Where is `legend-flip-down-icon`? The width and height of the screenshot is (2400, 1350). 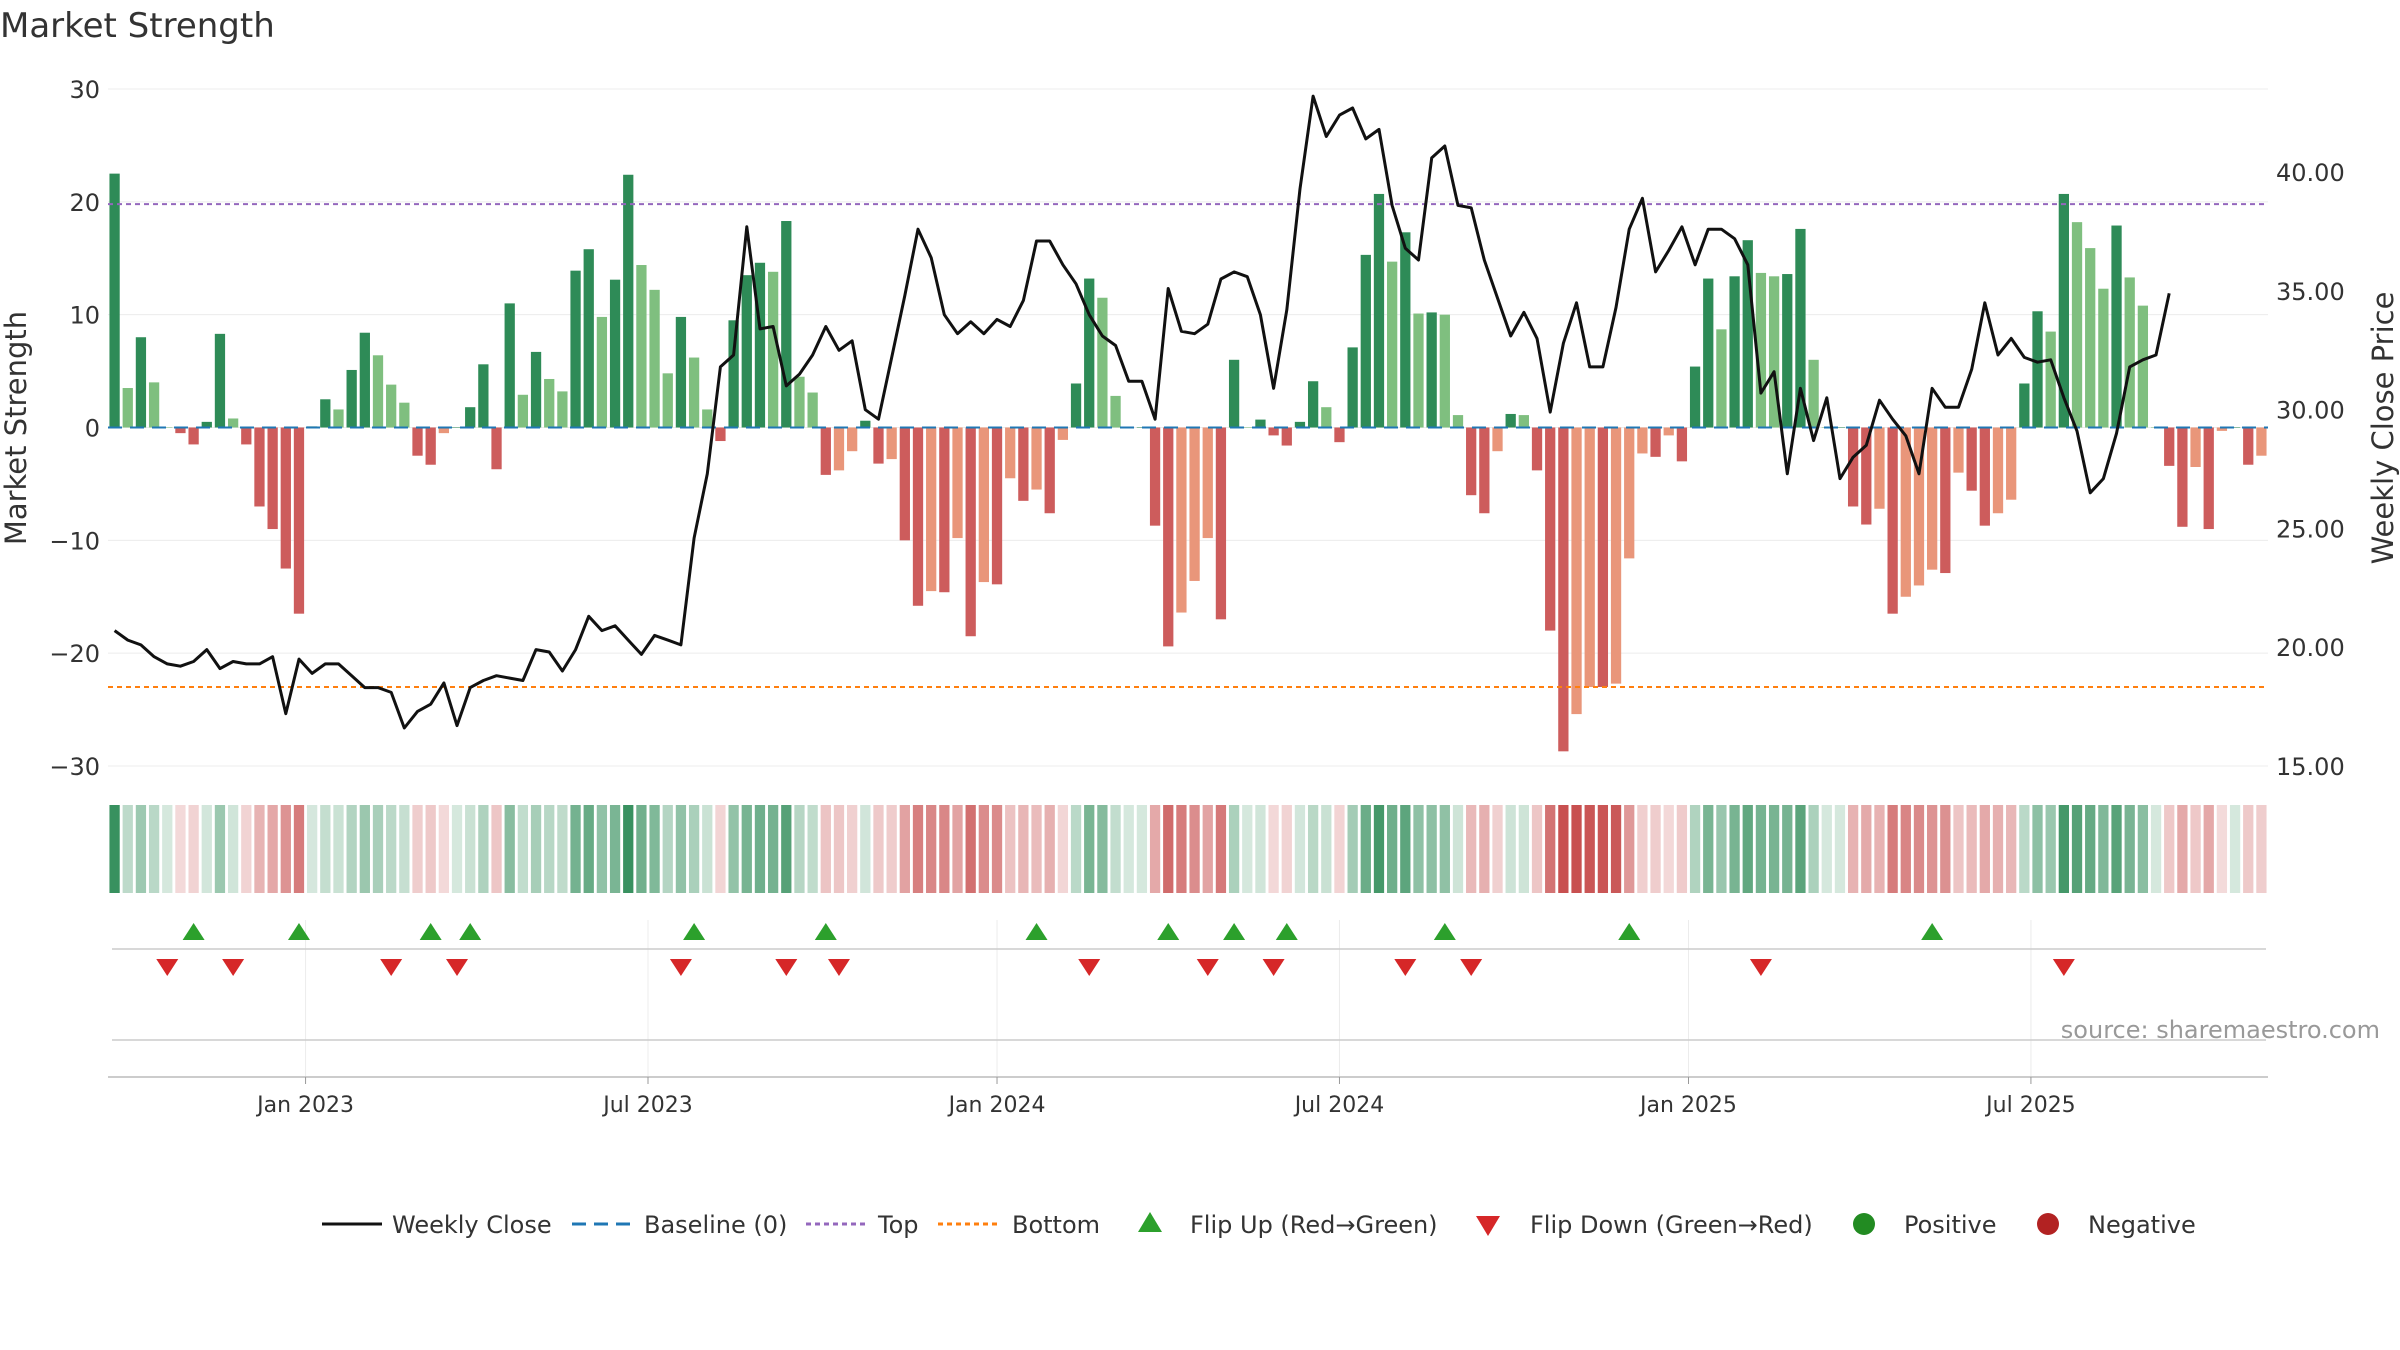
legend-flip-down-icon is located at coordinates (1488, 1226).